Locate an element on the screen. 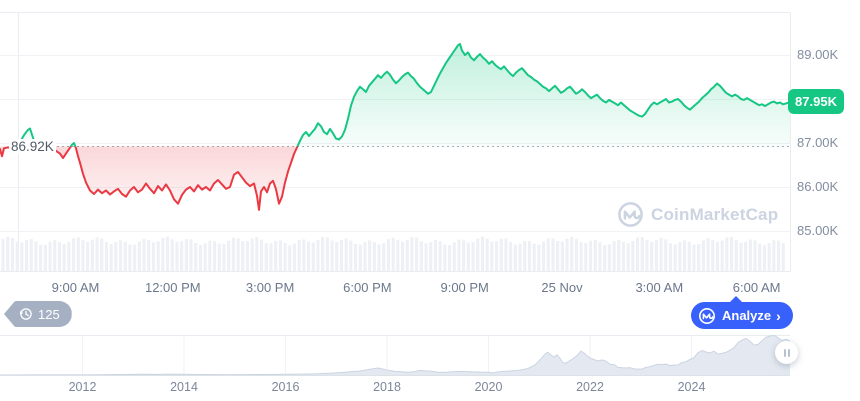 This screenshot has width=860, height=401. x-axis-tick-label: 9:00 PM is located at coordinates (464, 287).